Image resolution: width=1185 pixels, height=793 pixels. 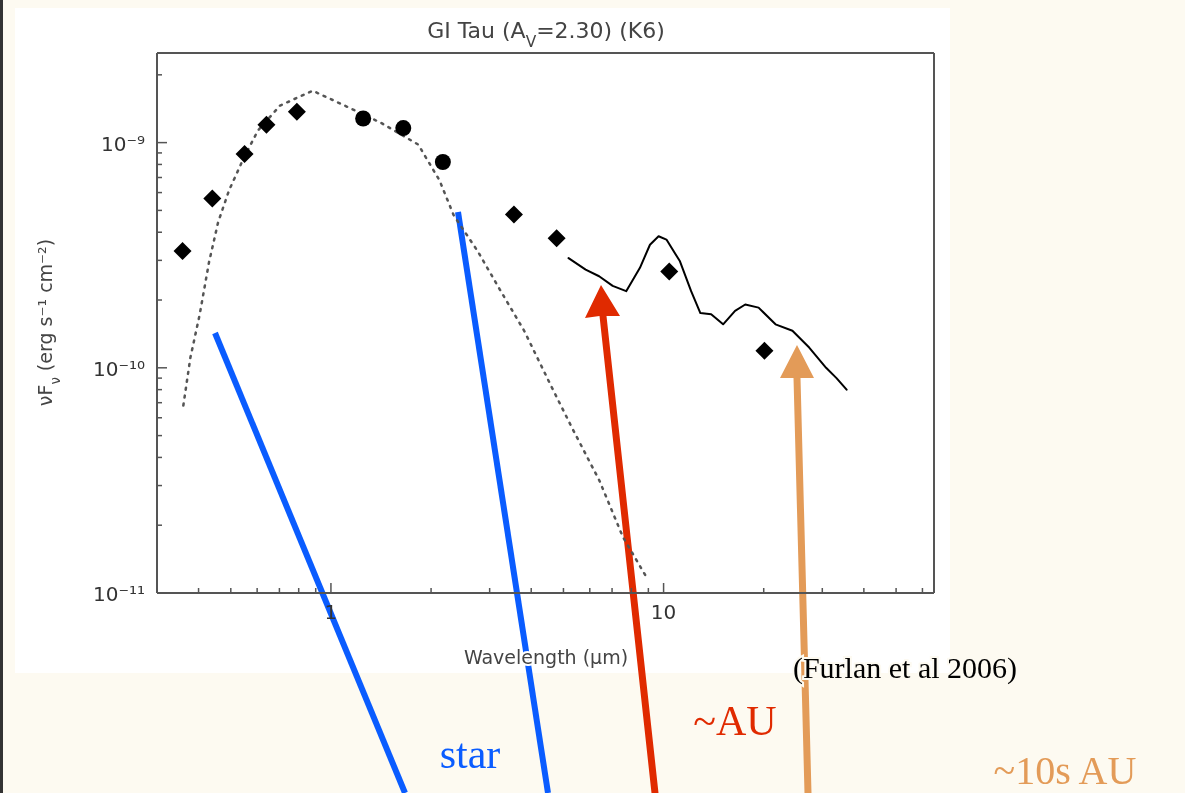 What do you see at coordinates (1065, 770) in the screenshot?
I see `text: ~10s AU` at bounding box center [1065, 770].